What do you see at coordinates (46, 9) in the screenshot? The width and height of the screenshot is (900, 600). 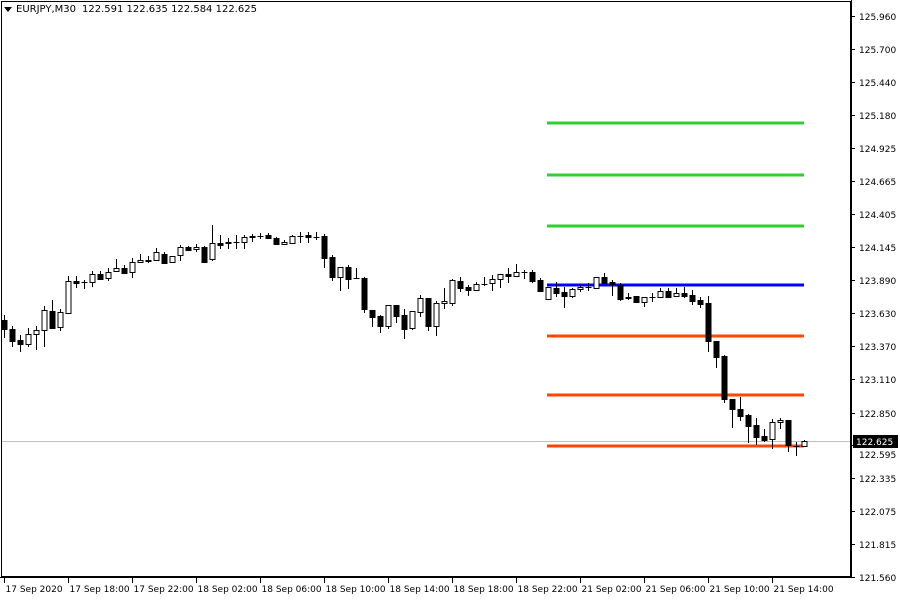 I see `symbol-timeframe: EURJPY,M30` at bounding box center [46, 9].